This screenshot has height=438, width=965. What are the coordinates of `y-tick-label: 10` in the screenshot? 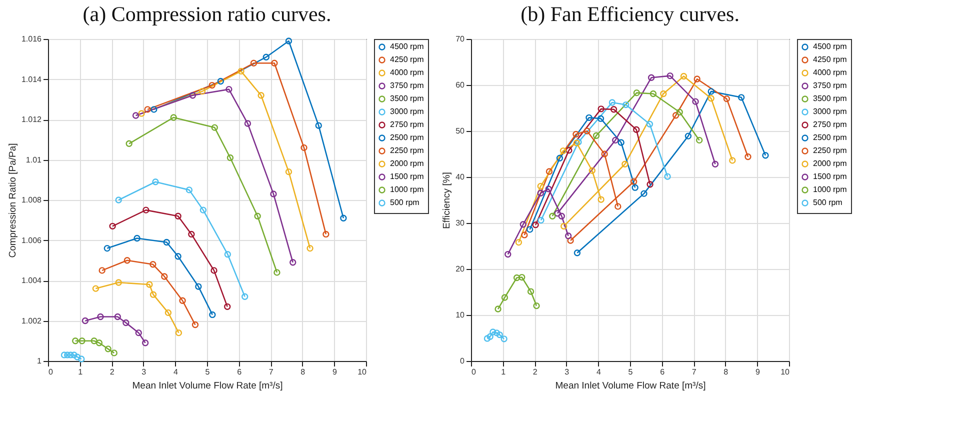 It's located at (461, 315).